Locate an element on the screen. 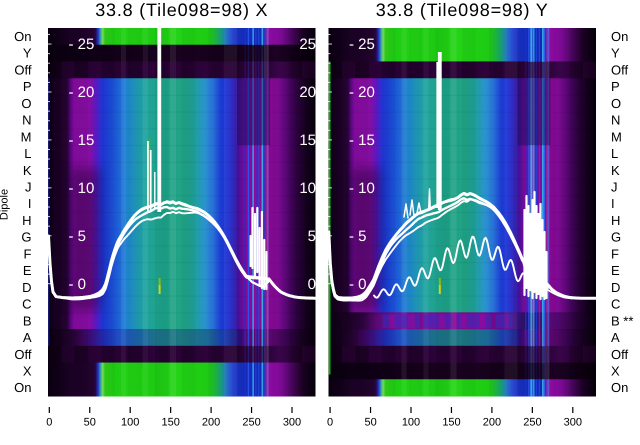 The width and height of the screenshot is (640, 445). svg-text: Dipole is located at coordinates (5, 204).